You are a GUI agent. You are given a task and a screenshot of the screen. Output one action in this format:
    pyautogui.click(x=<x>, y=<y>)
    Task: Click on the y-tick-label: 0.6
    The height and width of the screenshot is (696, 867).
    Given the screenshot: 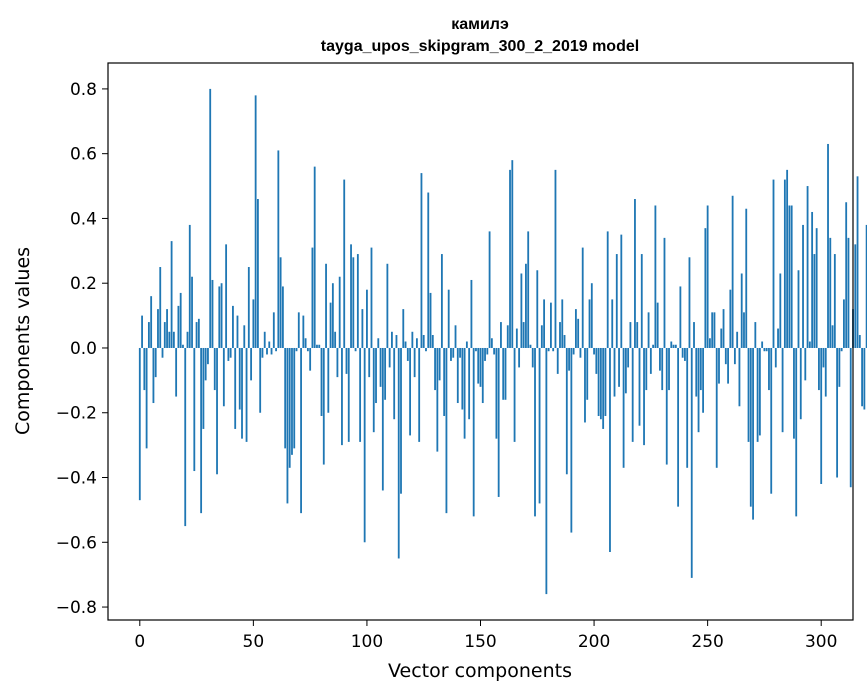 What is the action you would take?
    pyautogui.click(x=83, y=155)
    